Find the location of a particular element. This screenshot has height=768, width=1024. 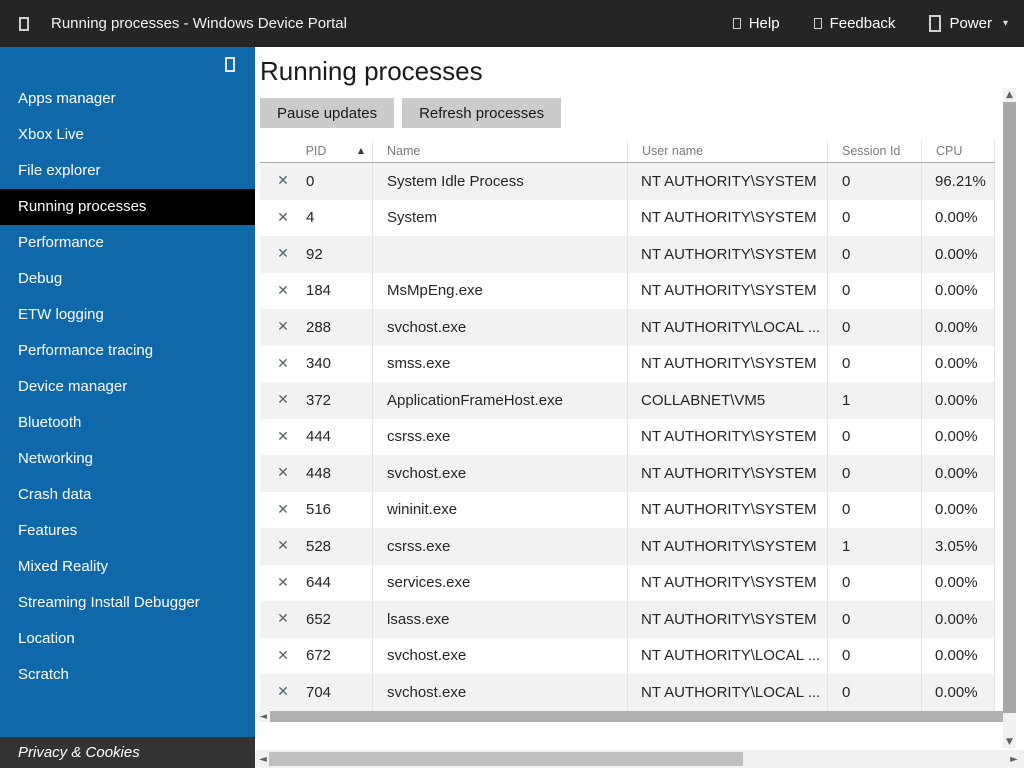

sidebar-item-xbox-live: Xbox Live is located at coordinates (51, 134).